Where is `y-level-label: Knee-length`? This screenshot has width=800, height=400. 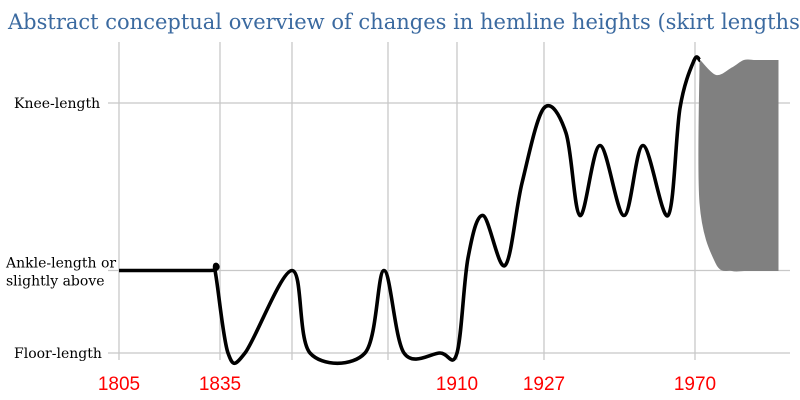
y-level-label: Knee-length is located at coordinates (57, 104).